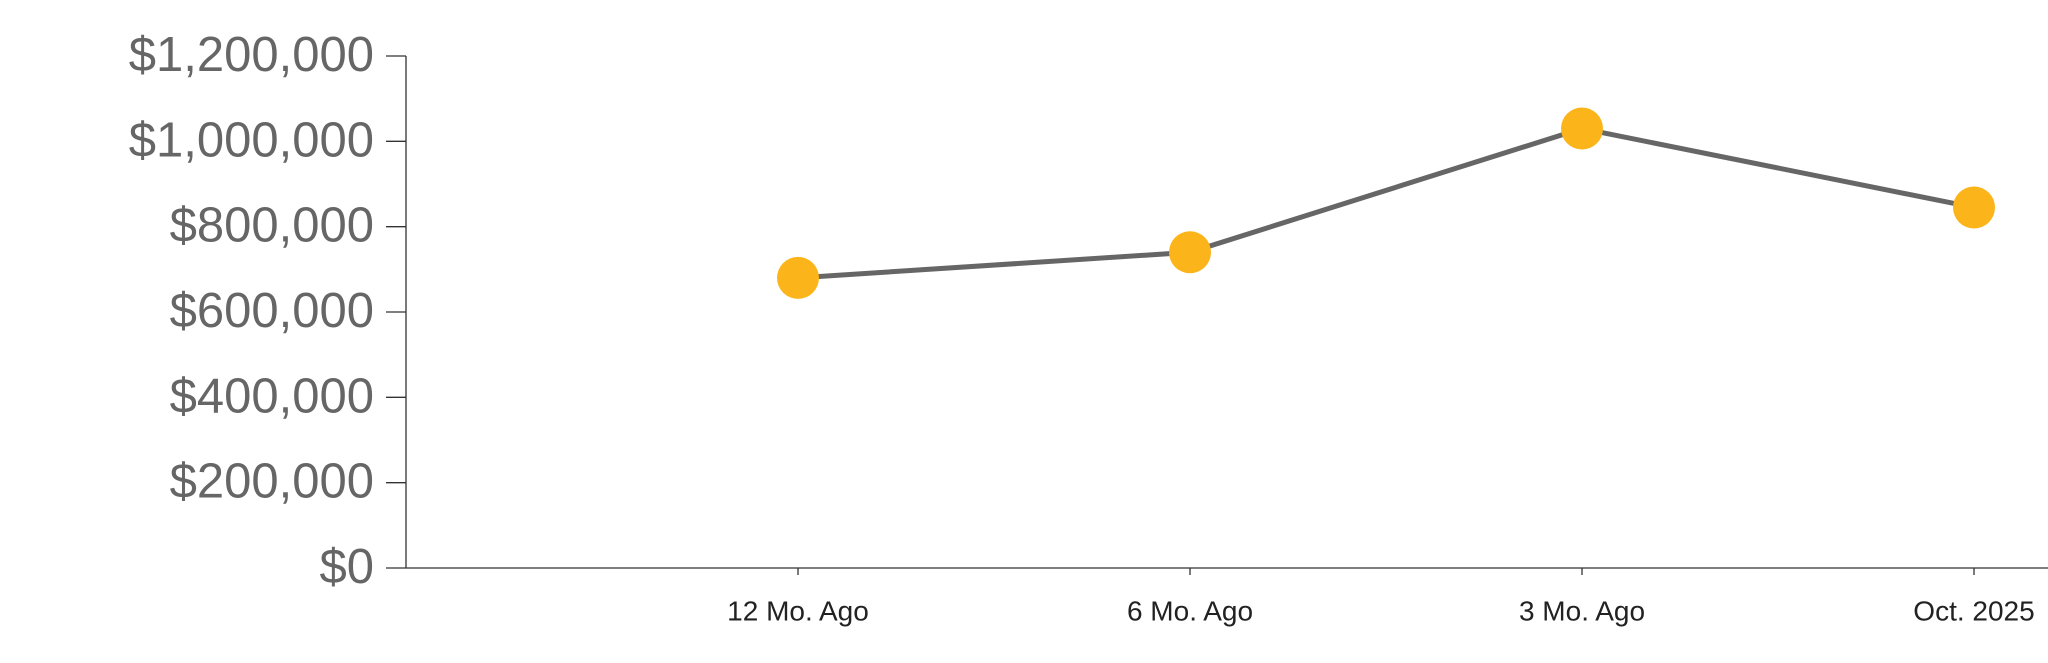 Image resolution: width=2048 pixels, height=663 pixels. What do you see at coordinates (272, 482) in the screenshot?
I see `y-tick-label: $200,000` at bounding box center [272, 482].